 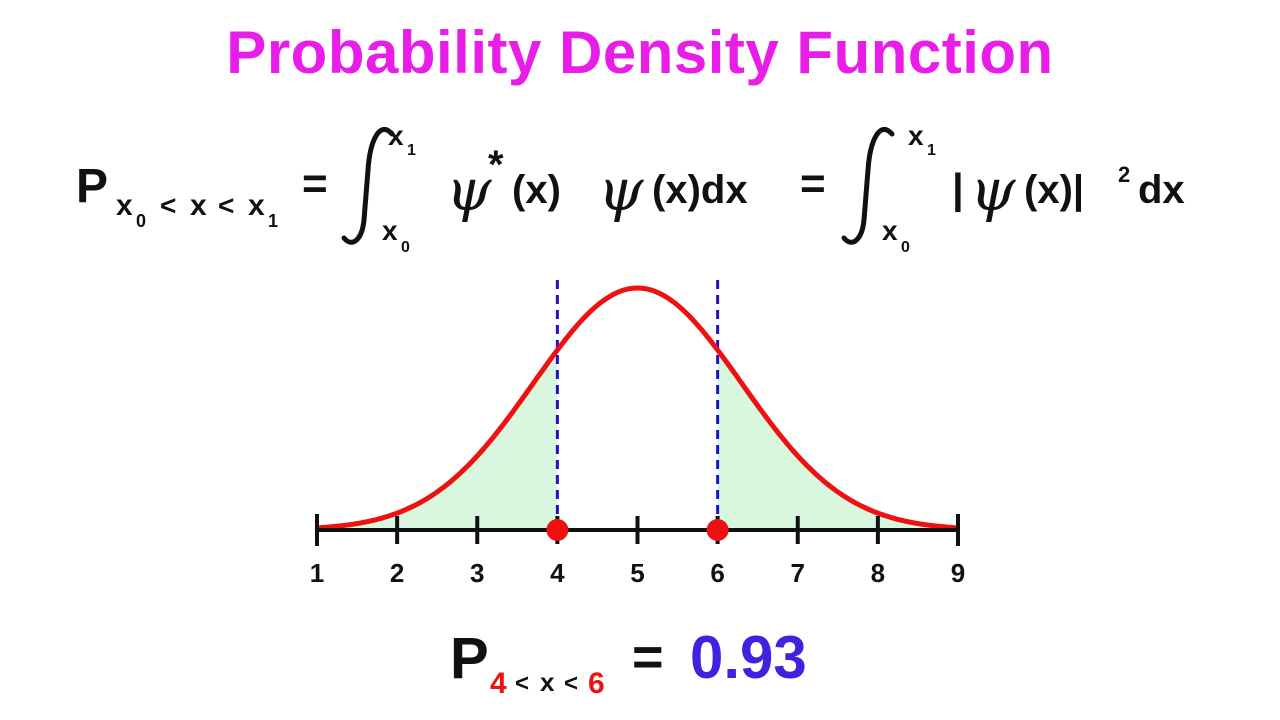 What do you see at coordinates (124, 205) in the screenshot?
I see `formula-sub-x0: x` at bounding box center [124, 205].